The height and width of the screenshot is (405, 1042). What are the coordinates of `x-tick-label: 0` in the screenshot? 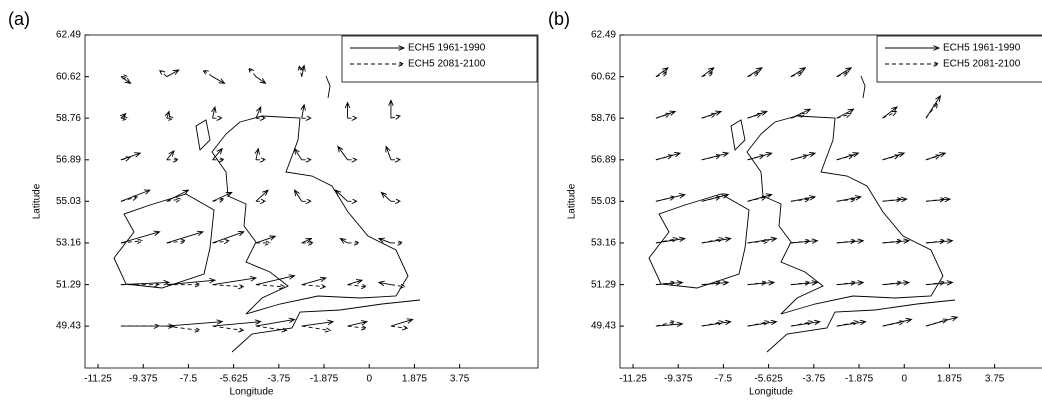 It's located at (369, 379).